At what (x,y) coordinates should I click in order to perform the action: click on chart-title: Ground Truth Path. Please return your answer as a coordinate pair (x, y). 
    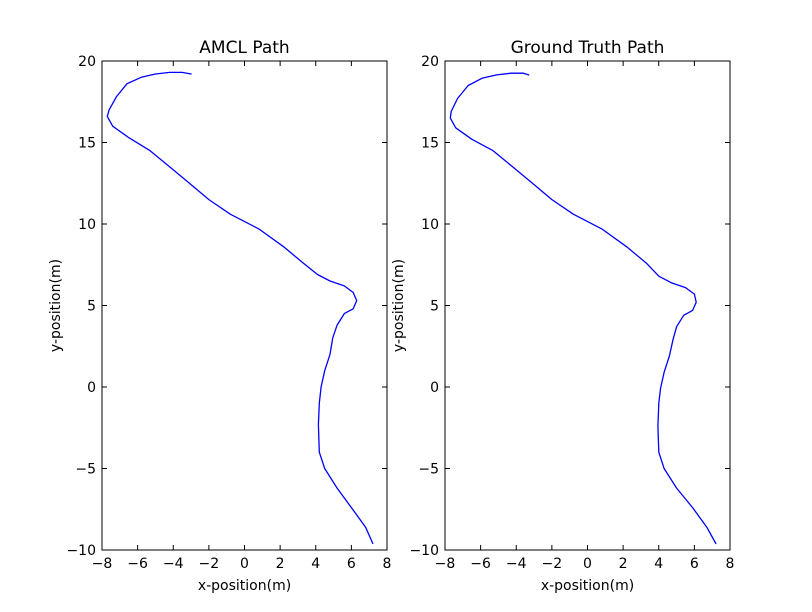
    Looking at the image, I should click on (588, 48).